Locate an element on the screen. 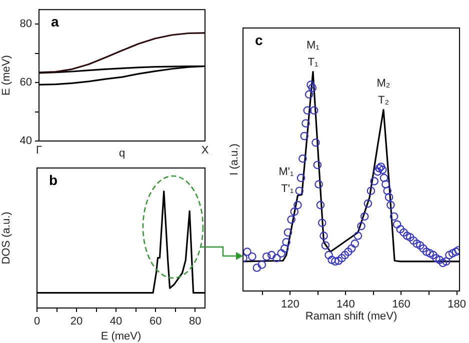 The width and height of the screenshot is (469, 343). x-tick-label: 140 is located at coordinates (345, 304).